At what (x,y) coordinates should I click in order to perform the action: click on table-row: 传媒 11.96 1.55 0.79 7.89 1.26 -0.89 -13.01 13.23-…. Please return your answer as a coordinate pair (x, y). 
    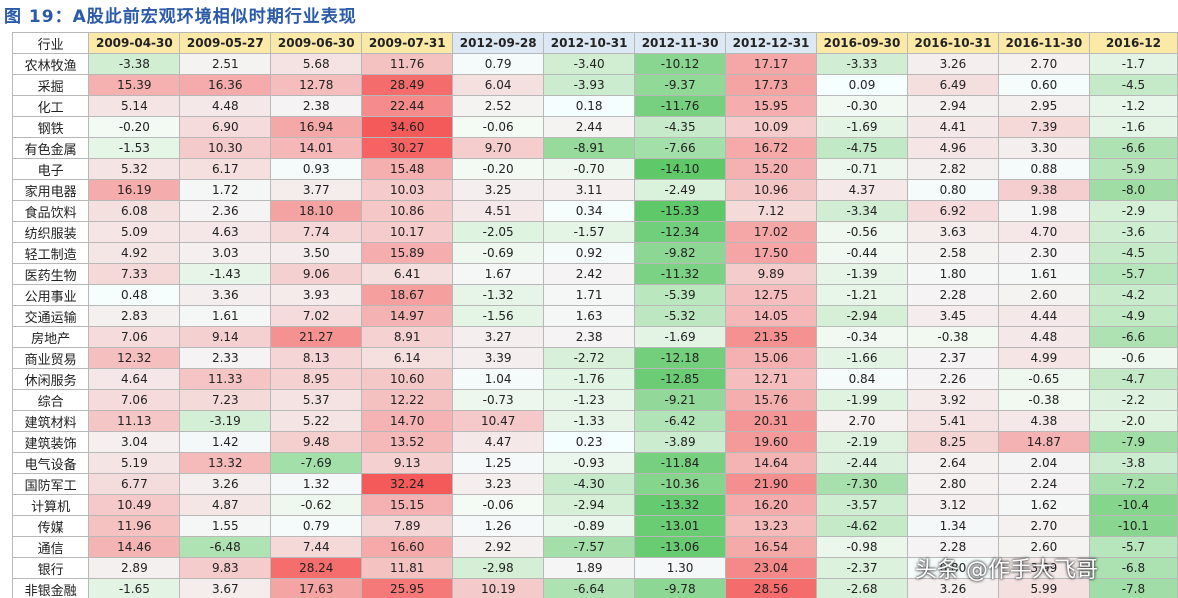
    Looking at the image, I should click on (595, 526).